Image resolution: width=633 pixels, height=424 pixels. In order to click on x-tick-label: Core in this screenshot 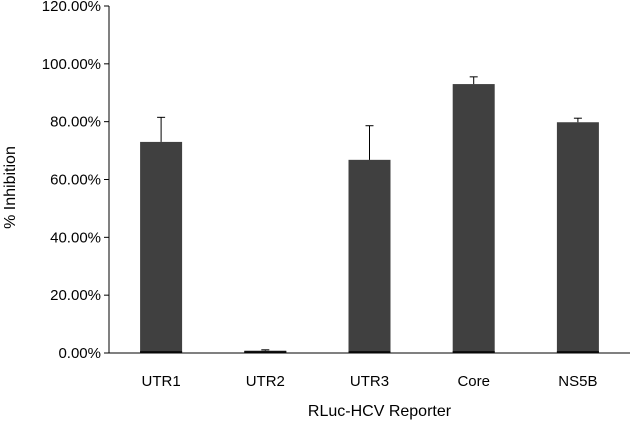, I will do `click(473, 381)`.